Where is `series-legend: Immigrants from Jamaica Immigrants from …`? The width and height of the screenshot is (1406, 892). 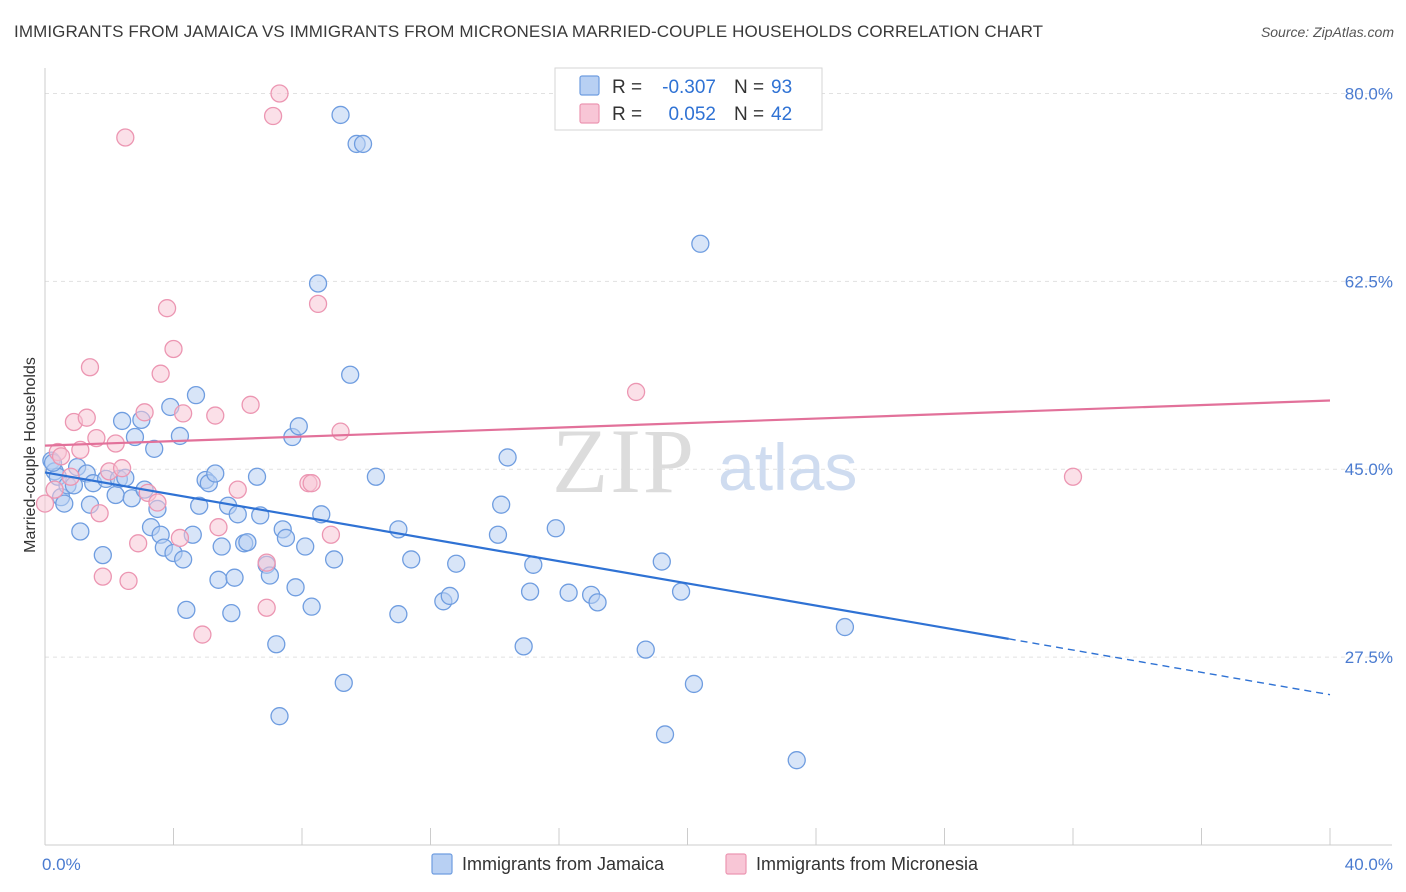
series-legend: Immigrants from Jamaica Immigrants from … is located at coordinates (705, 864).